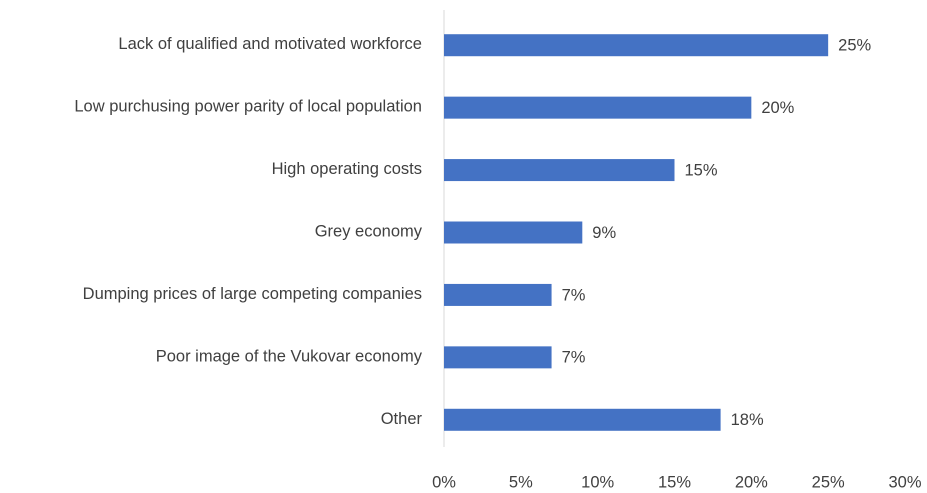  Describe the element at coordinates (289, 357) in the screenshot. I see `y-tick-label: Poor image of the Vukovar economy` at that location.